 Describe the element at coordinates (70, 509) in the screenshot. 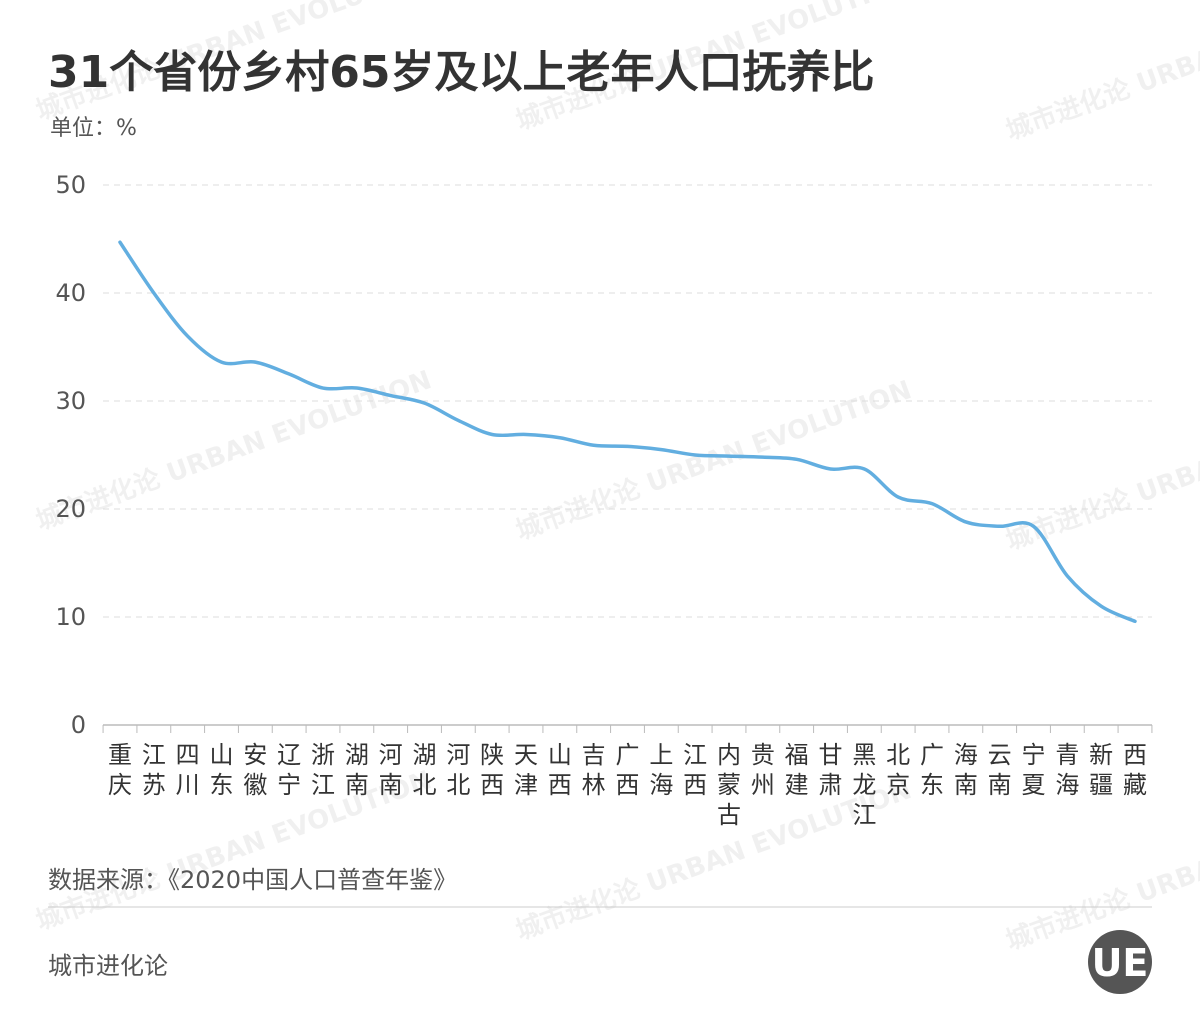

I see `y-tick-label: 20` at that location.